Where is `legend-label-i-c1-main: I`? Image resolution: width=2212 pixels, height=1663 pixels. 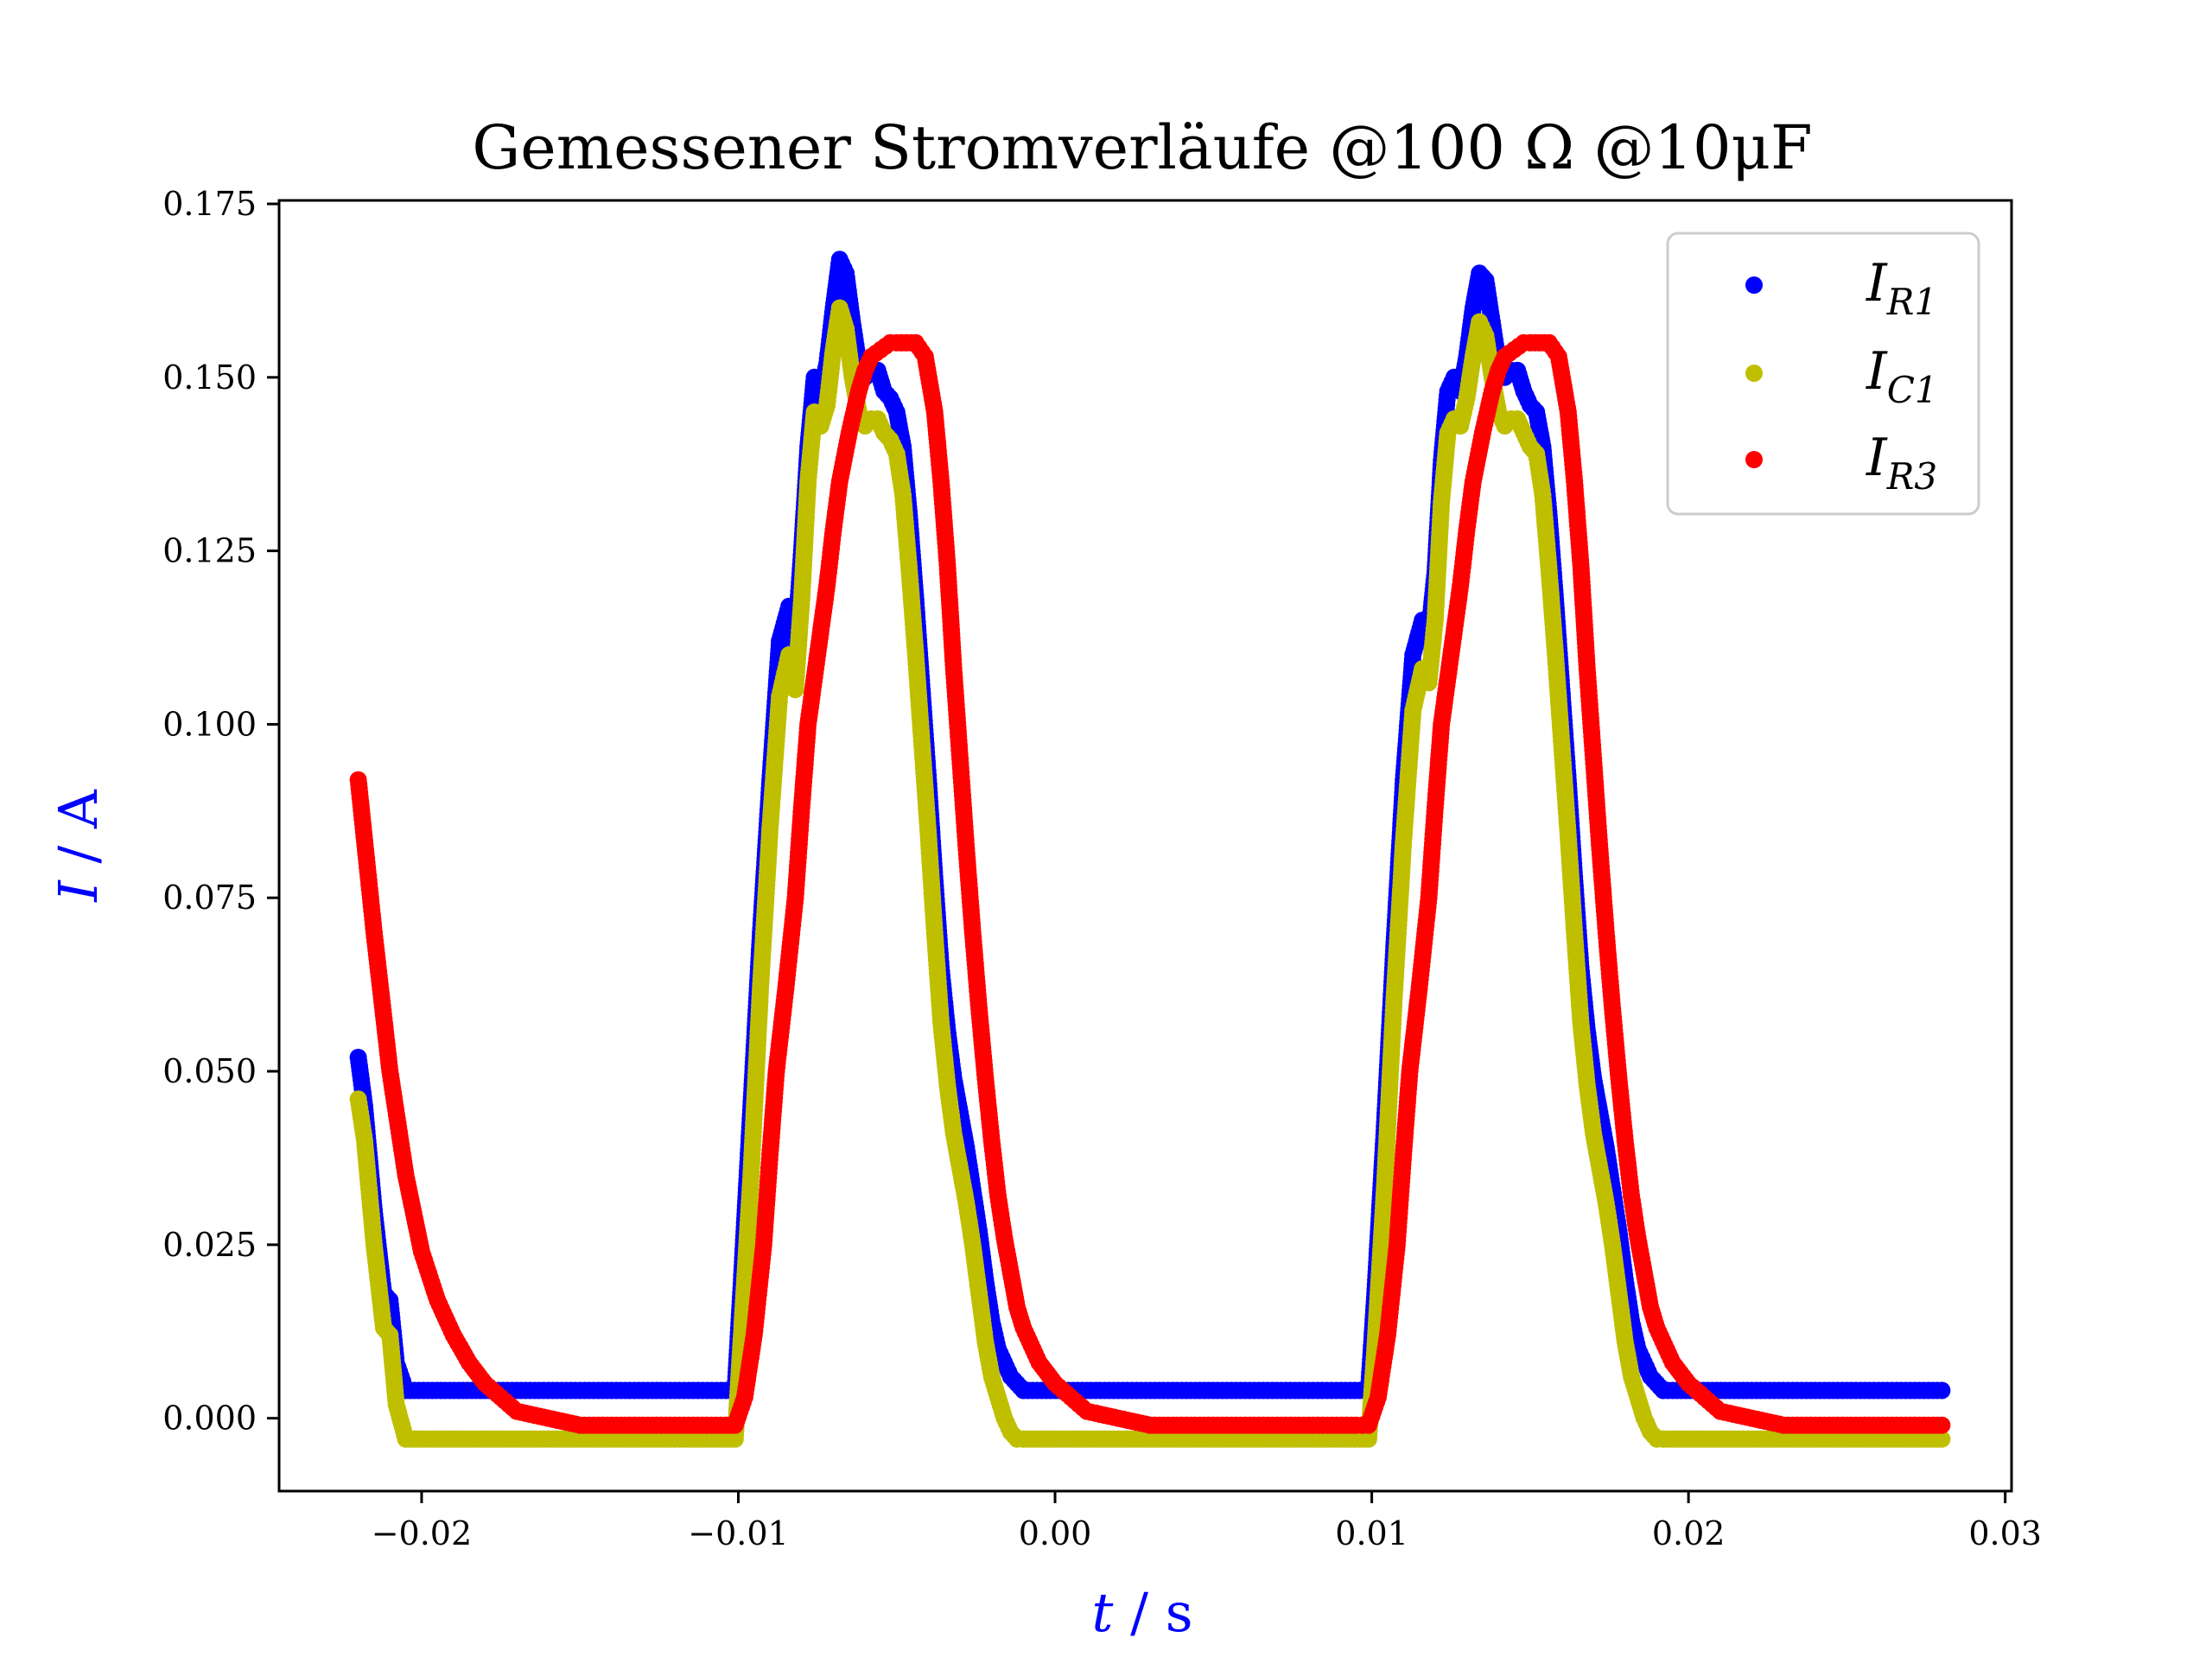
legend-label-i-c1-main: I is located at coordinates (1877, 372).